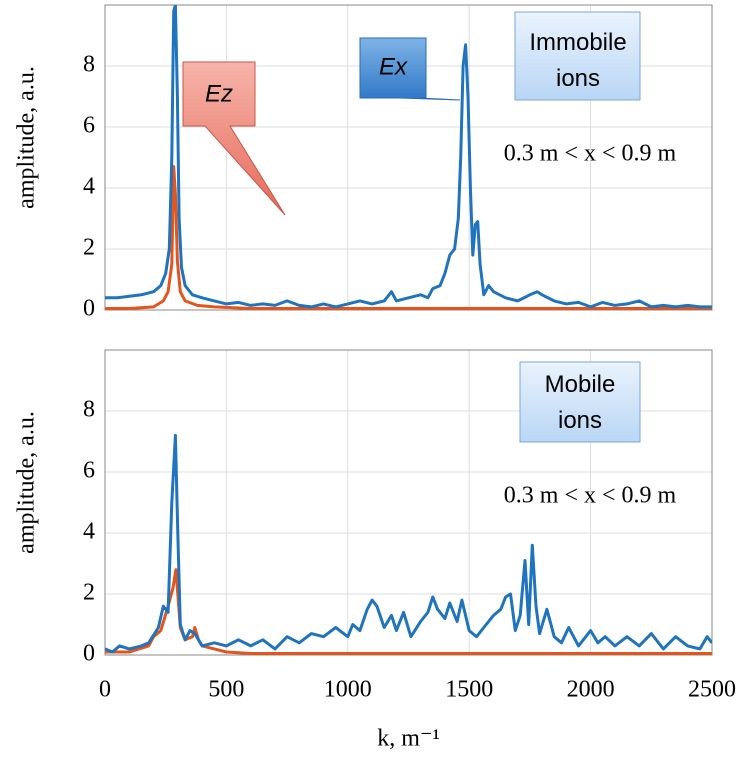  What do you see at coordinates (469, 690) in the screenshot?
I see `x-tick-label: 1500` at bounding box center [469, 690].